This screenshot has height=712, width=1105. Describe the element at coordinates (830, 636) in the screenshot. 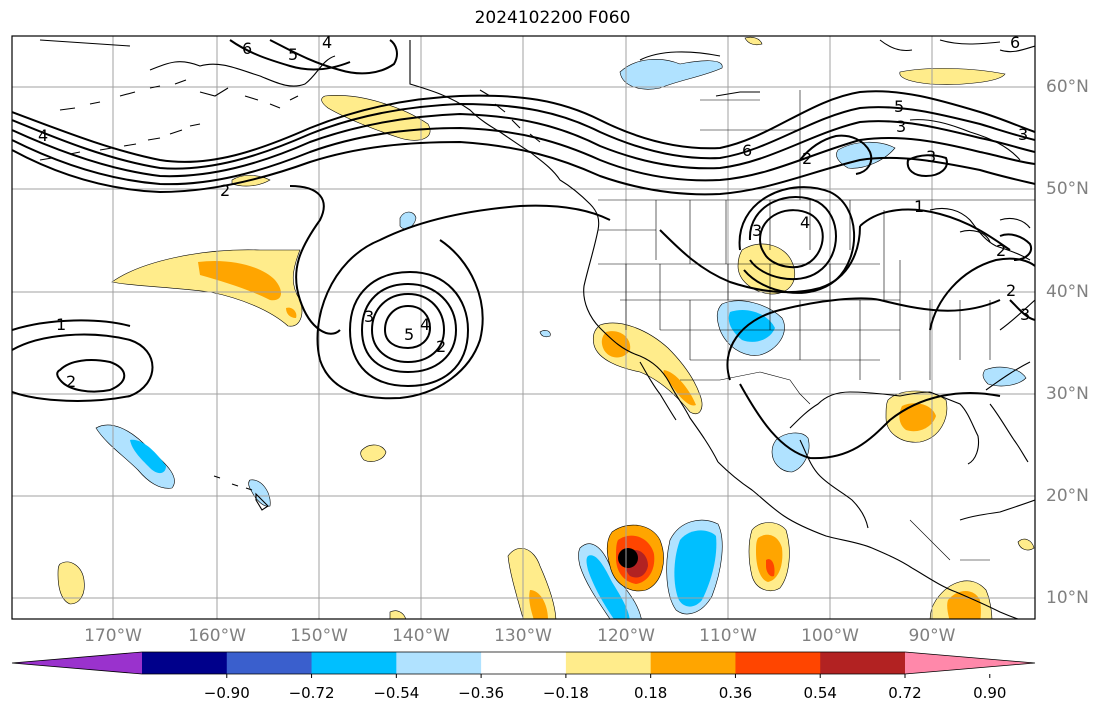

I see `lon-label: 100°W` at that location.